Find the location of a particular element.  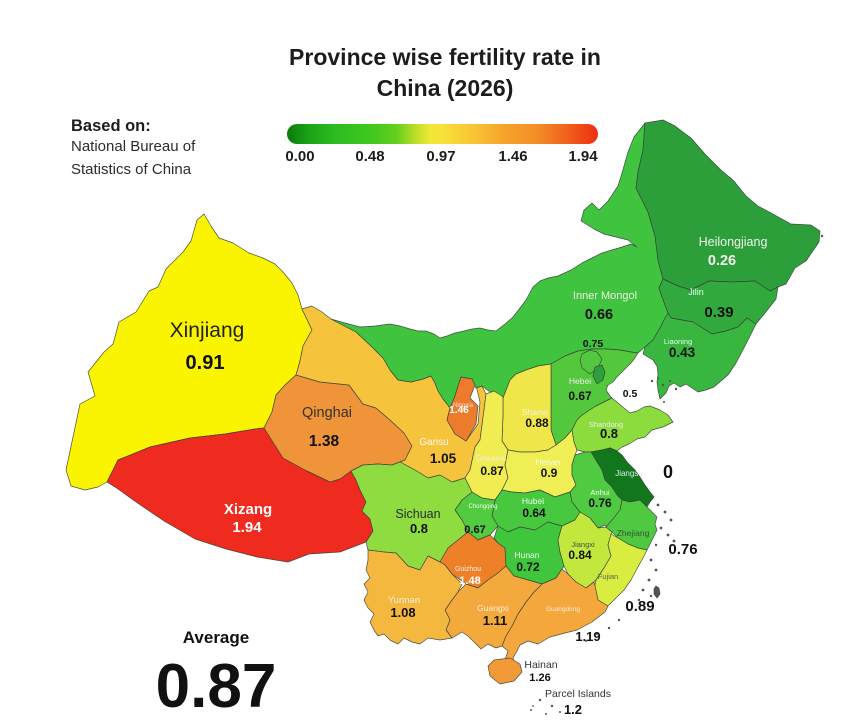

svg-text: 0.89 is located at coordinates (639, 606).